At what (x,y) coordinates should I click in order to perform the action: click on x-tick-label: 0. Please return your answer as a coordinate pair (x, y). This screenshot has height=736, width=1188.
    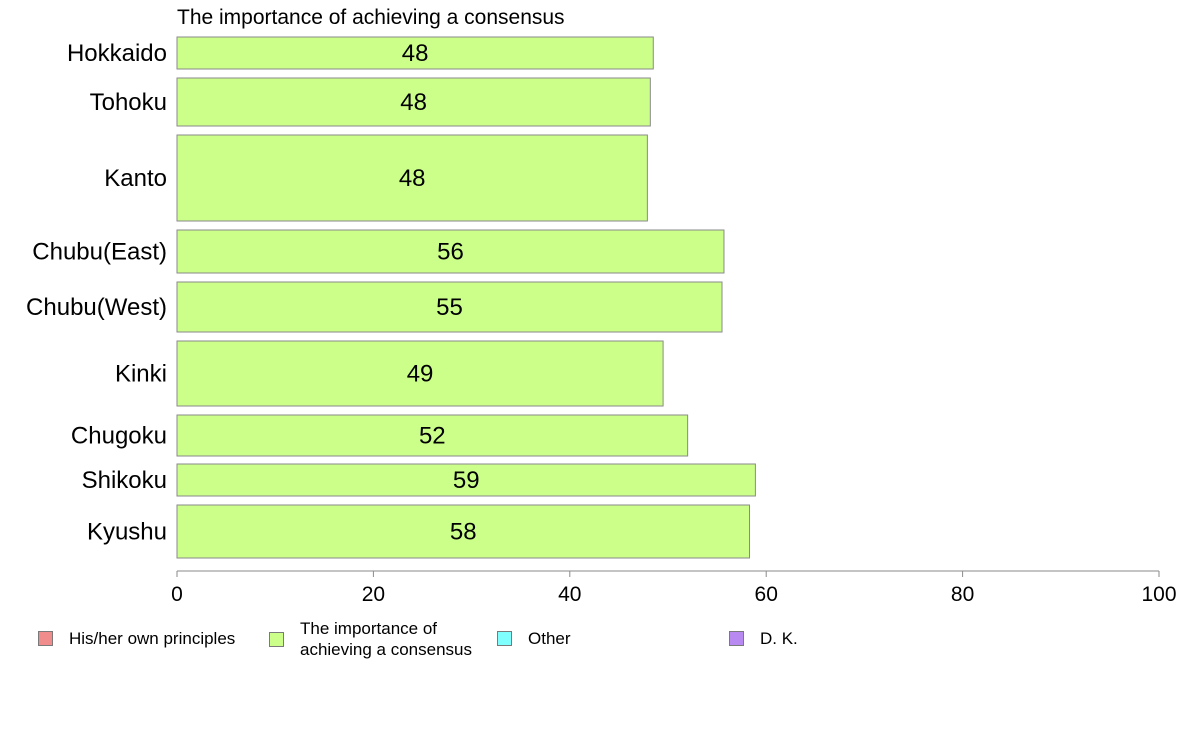
    Looking at the image, I should click on (177, 594).